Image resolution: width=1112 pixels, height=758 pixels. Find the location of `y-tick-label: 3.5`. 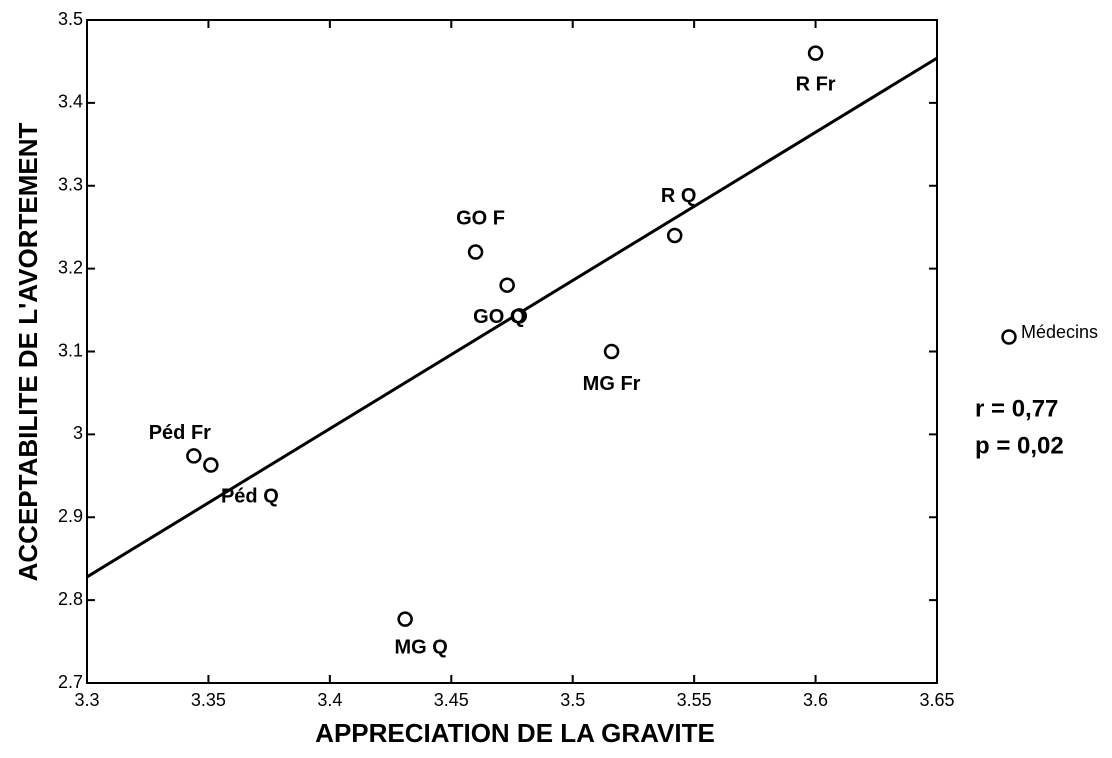

y-tick-label: 3.5 is located at coordinates (70, 19).